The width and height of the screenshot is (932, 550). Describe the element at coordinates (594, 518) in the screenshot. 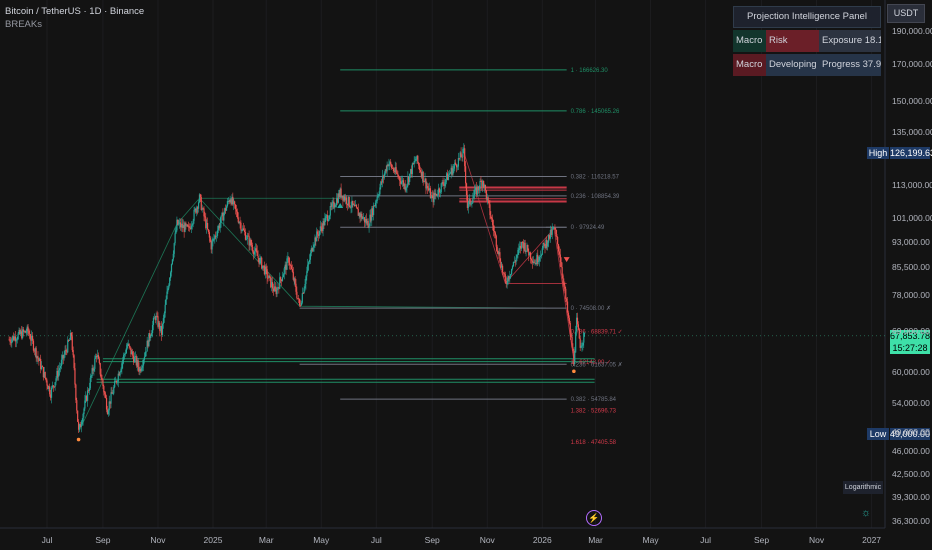

I see `lightning-icon: ⚡` at that location.